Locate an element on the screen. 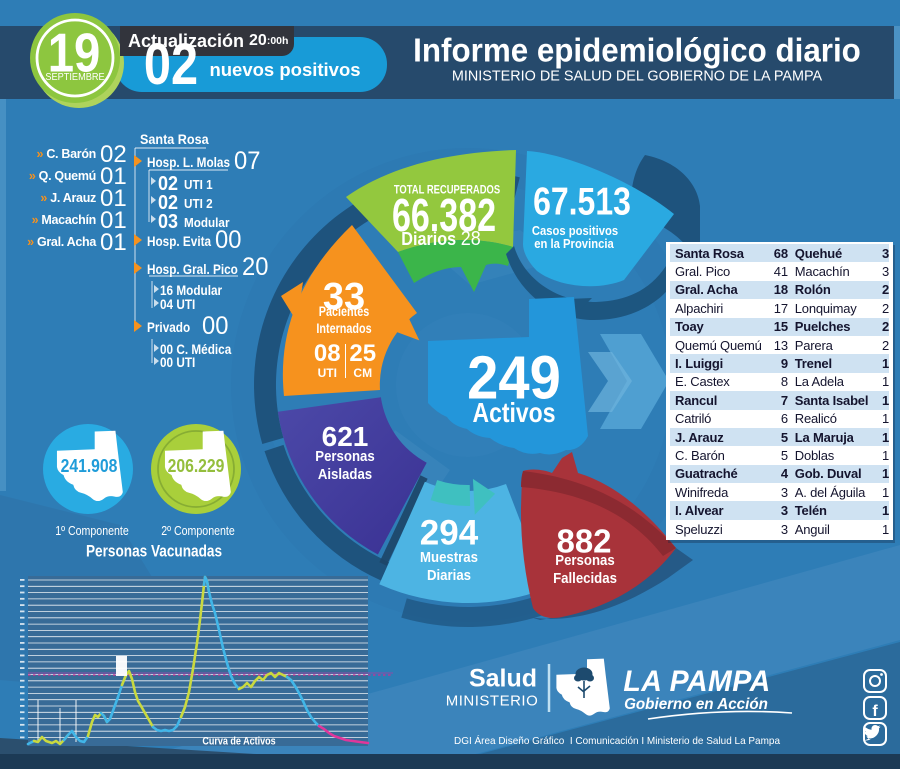 Image resolution: width=900 pixels, height=769 pixels. svg-text: f is located at coordinates (875, 711).